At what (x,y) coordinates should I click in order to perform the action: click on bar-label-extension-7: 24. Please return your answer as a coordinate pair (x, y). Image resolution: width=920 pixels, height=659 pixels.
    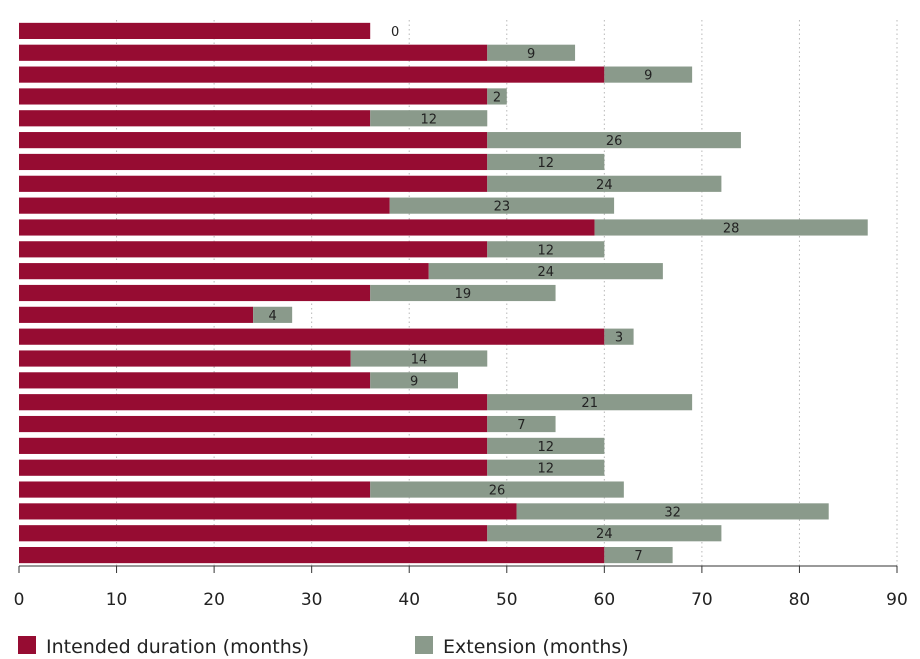
    Looking at the image, I should click on (604, 185).